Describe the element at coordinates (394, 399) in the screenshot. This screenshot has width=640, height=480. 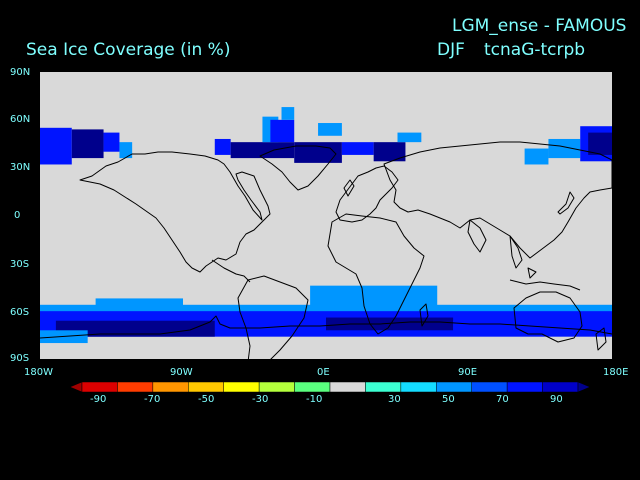
I see `colorbar-label: 30` at that location.